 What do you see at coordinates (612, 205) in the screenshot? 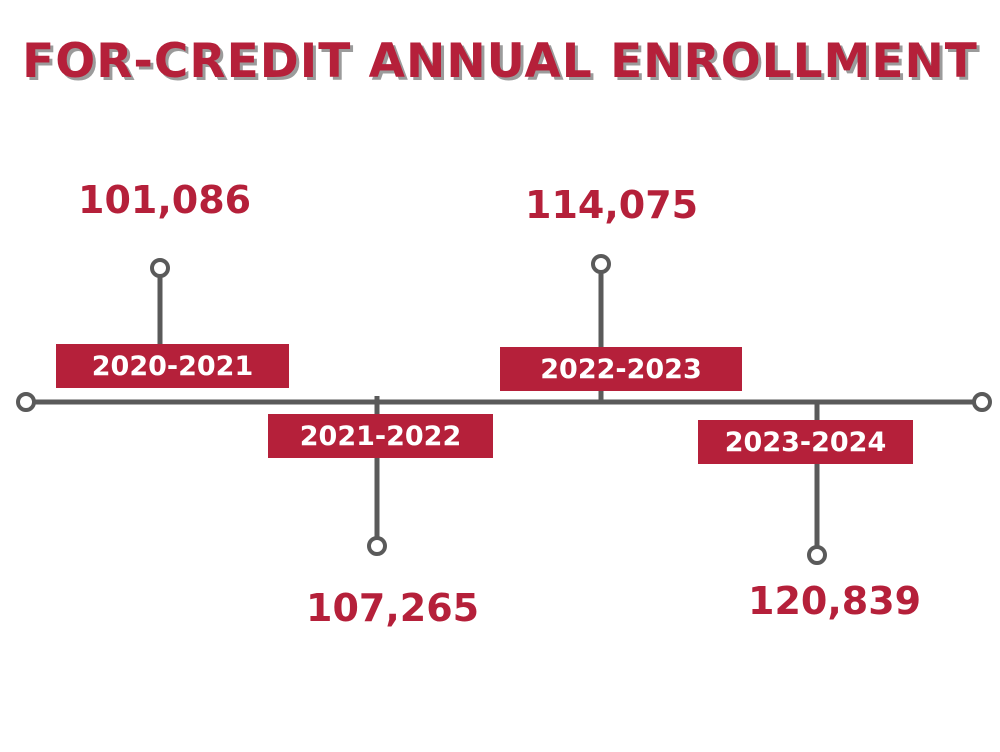
I see `enrollment-value-2022-2023: 114,075` at bounding box center [612, 205].